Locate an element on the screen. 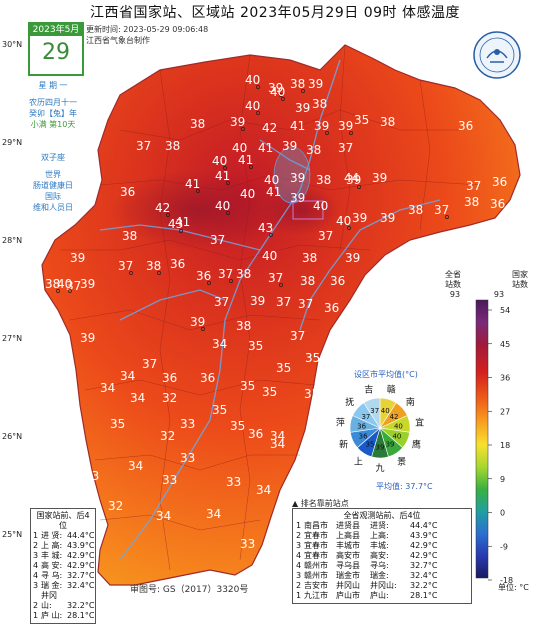 This screenshot has width=550, height=624. rank-cell: 28.1°C is located at coordinates (81, 615).